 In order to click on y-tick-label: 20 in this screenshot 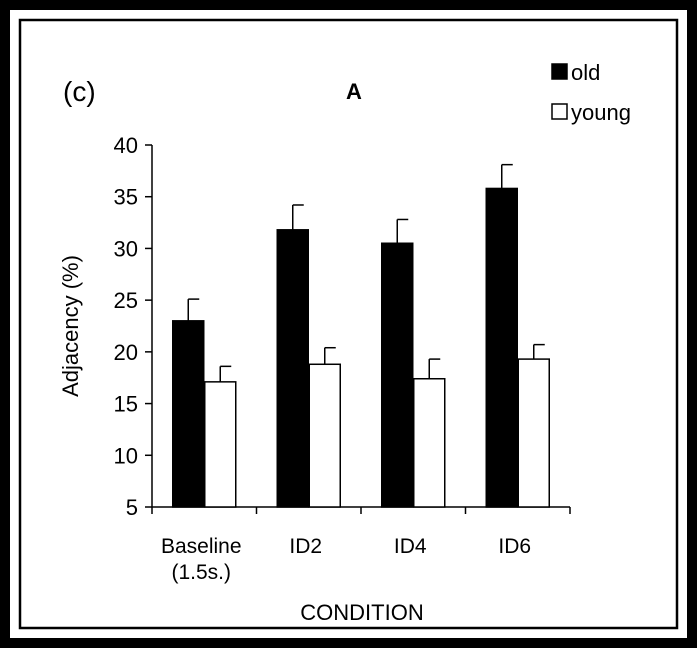, I will do `click(126, 352)`.